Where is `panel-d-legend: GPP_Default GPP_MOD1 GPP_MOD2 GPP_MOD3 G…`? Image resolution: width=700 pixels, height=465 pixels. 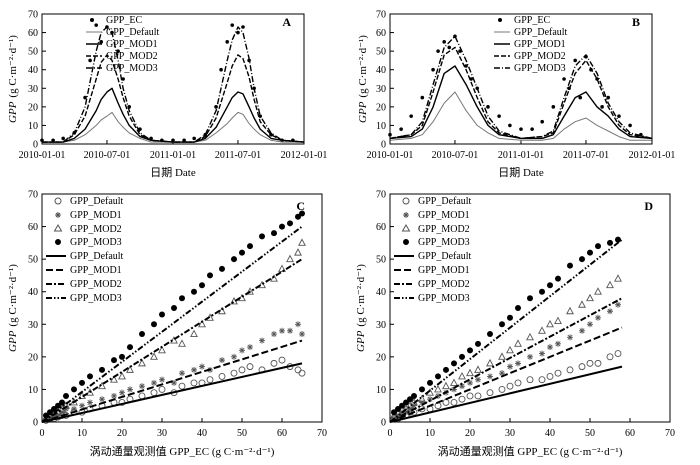 panel-d-legend: GPP_Default GPP_MOD1 GPP_MOD2 GPP_MOD3 G… is located at coordinates (433, 250).